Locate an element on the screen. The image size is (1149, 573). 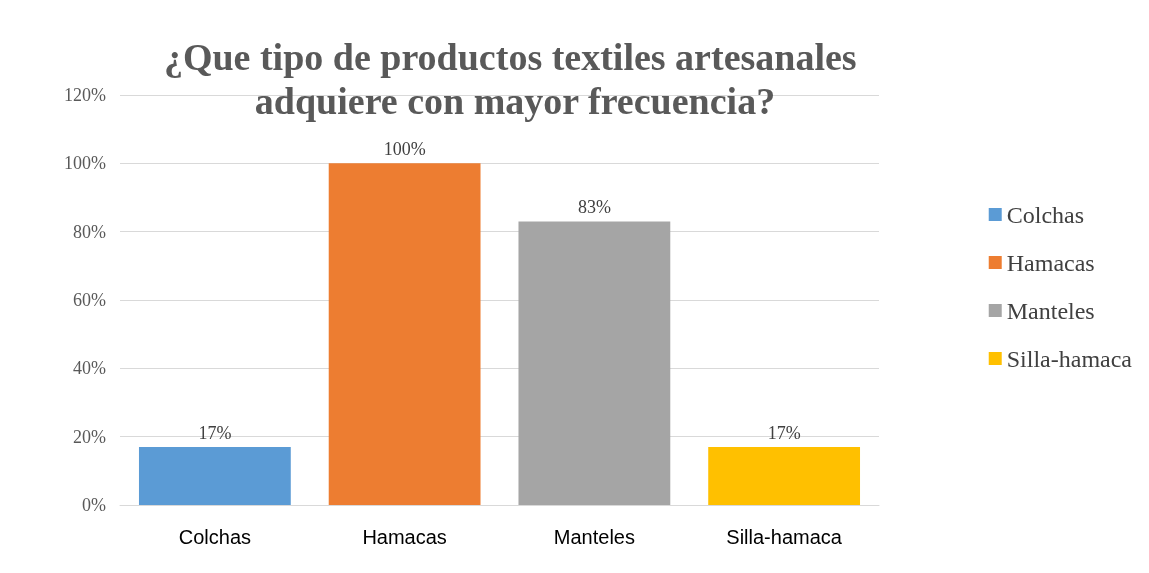
y-tick-label: 80% is located at coordinates (89, 231).